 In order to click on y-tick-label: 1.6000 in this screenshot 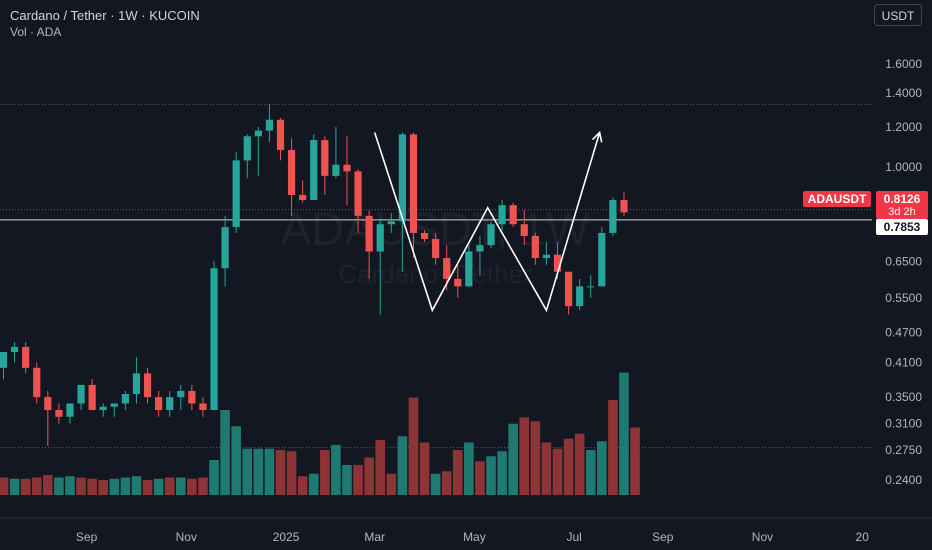, I will do `click(903, 64)`.